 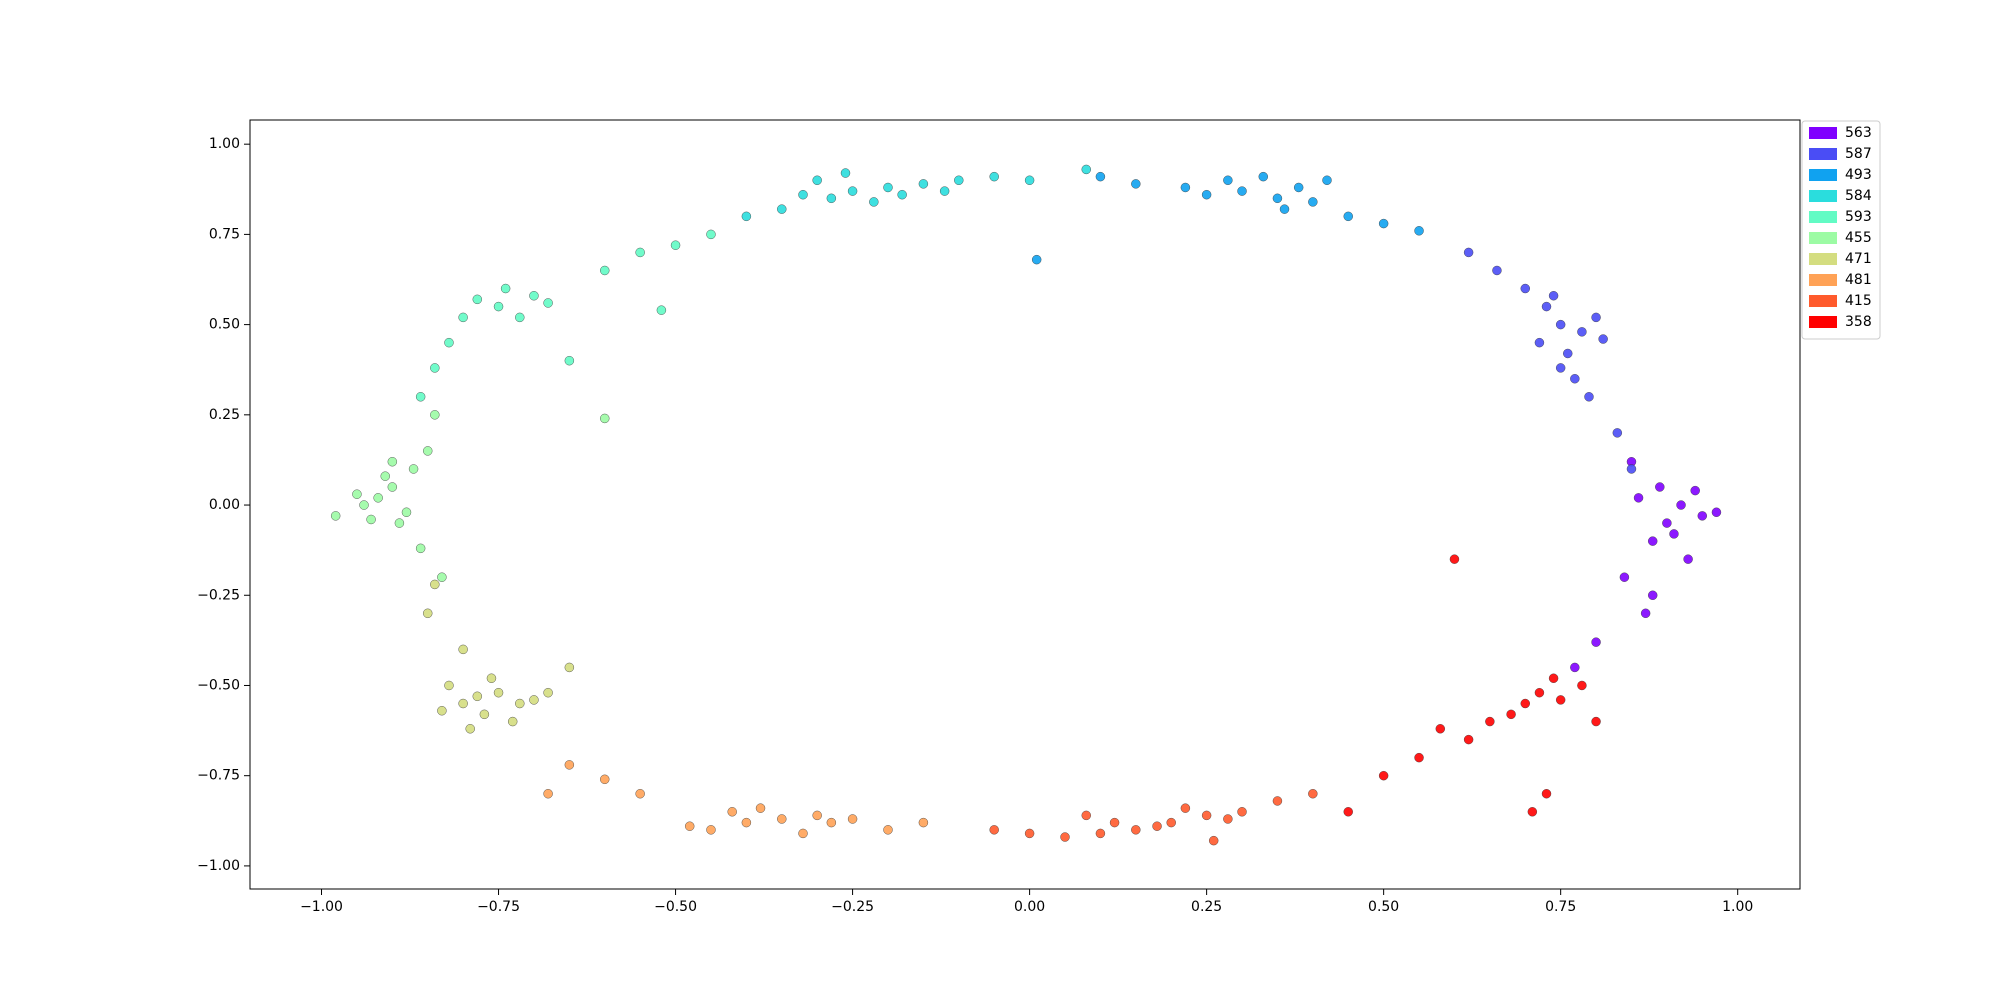 I want to click on x-tick-label: −0.25, so click(x=852, y=907).